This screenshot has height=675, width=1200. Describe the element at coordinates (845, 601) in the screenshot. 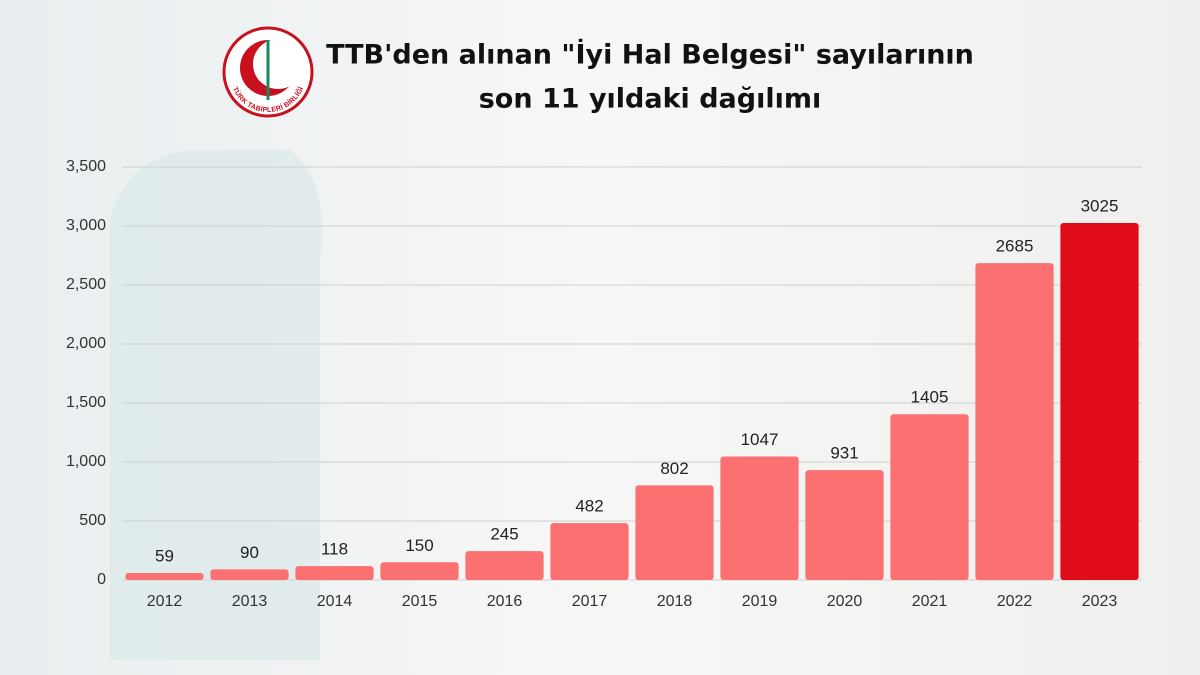

I see `x-tick-label: 2020` at that location.